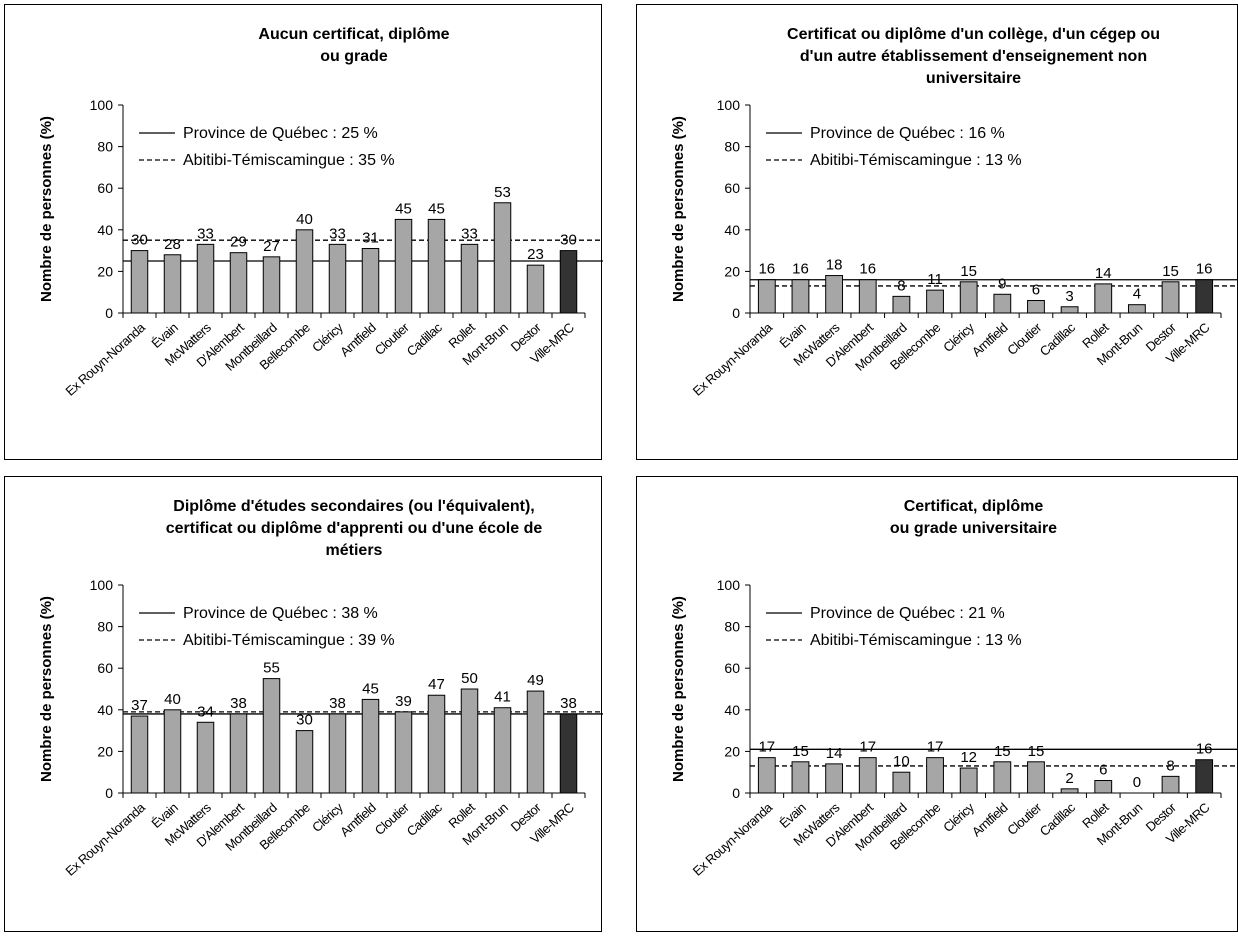 The height and width of the screenshot is (938, 1238). I want to click on legend-entry: Abitibi-Témiscamingue : 35 %, so click(289, 160).